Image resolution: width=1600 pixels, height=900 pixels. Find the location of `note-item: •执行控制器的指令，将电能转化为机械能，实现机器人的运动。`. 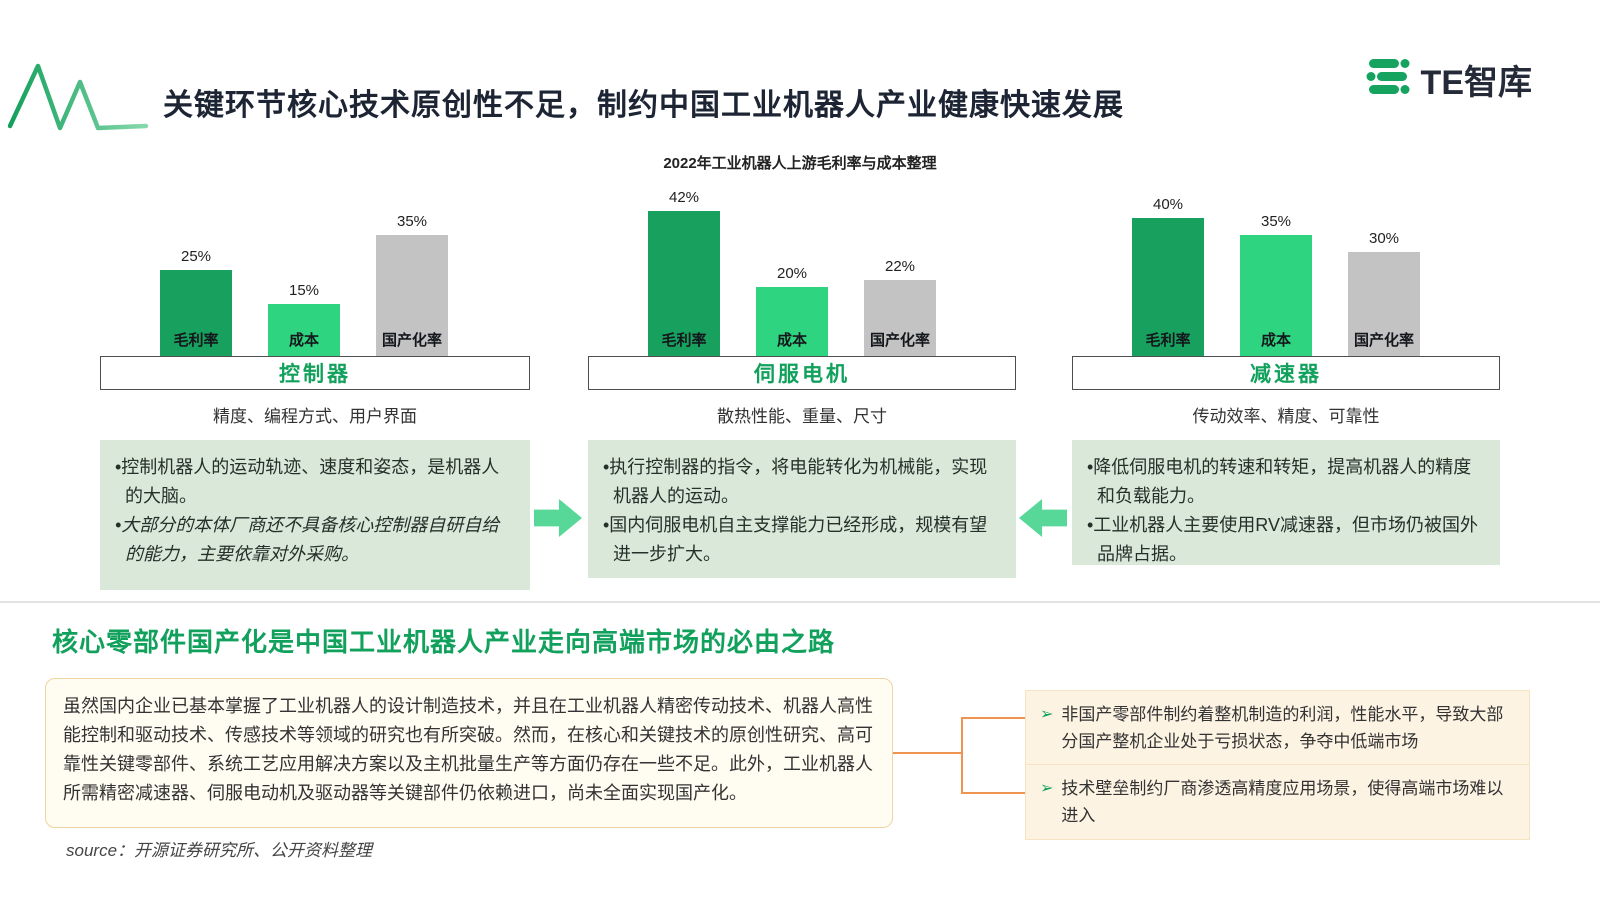

note-item: •执行控制器的指令，将电能转化为机械能，实现机器人的运动。 is located at coordinates (795, 481).